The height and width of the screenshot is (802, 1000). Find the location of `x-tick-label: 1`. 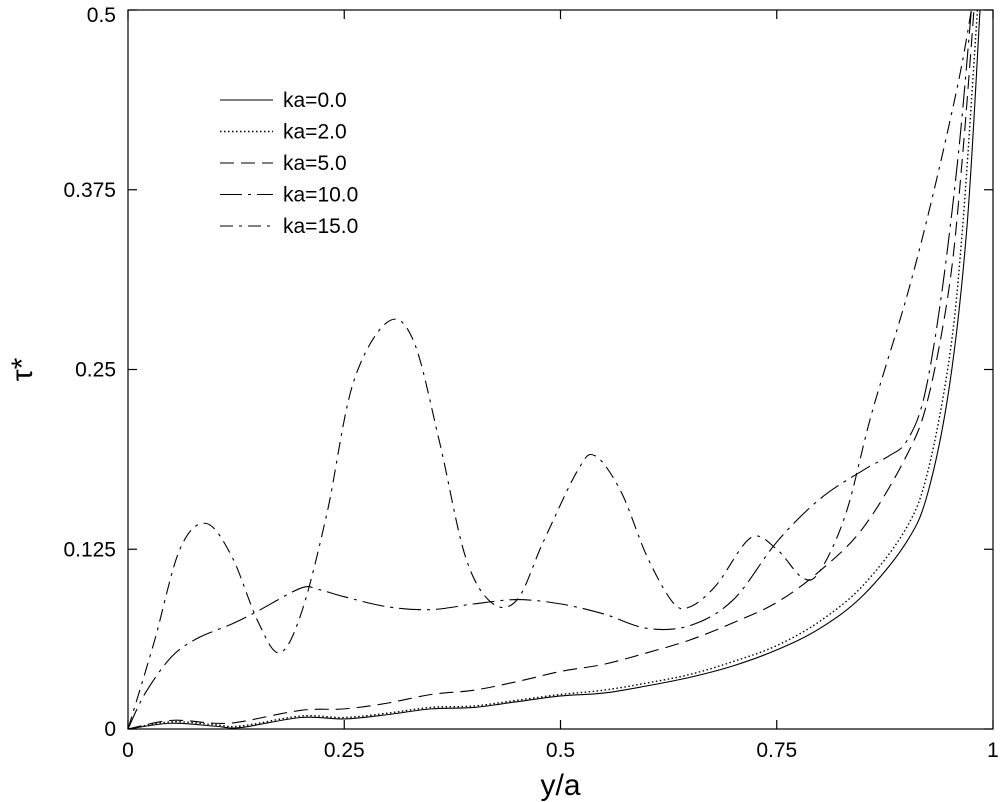

x-tick-label: 1 is located at coordinates (993, 750).